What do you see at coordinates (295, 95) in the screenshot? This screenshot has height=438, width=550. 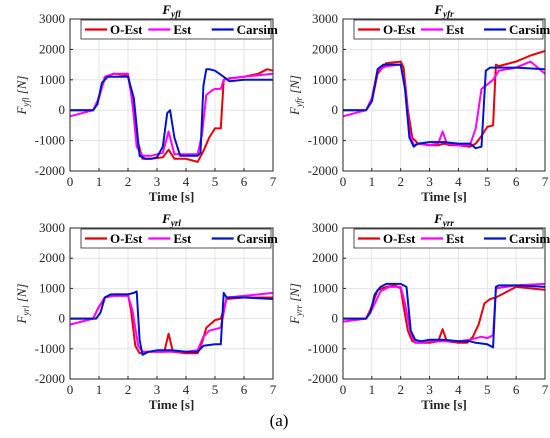 I see `y-axis-label: Fyfr [N]` at bounding box center [295, 95].